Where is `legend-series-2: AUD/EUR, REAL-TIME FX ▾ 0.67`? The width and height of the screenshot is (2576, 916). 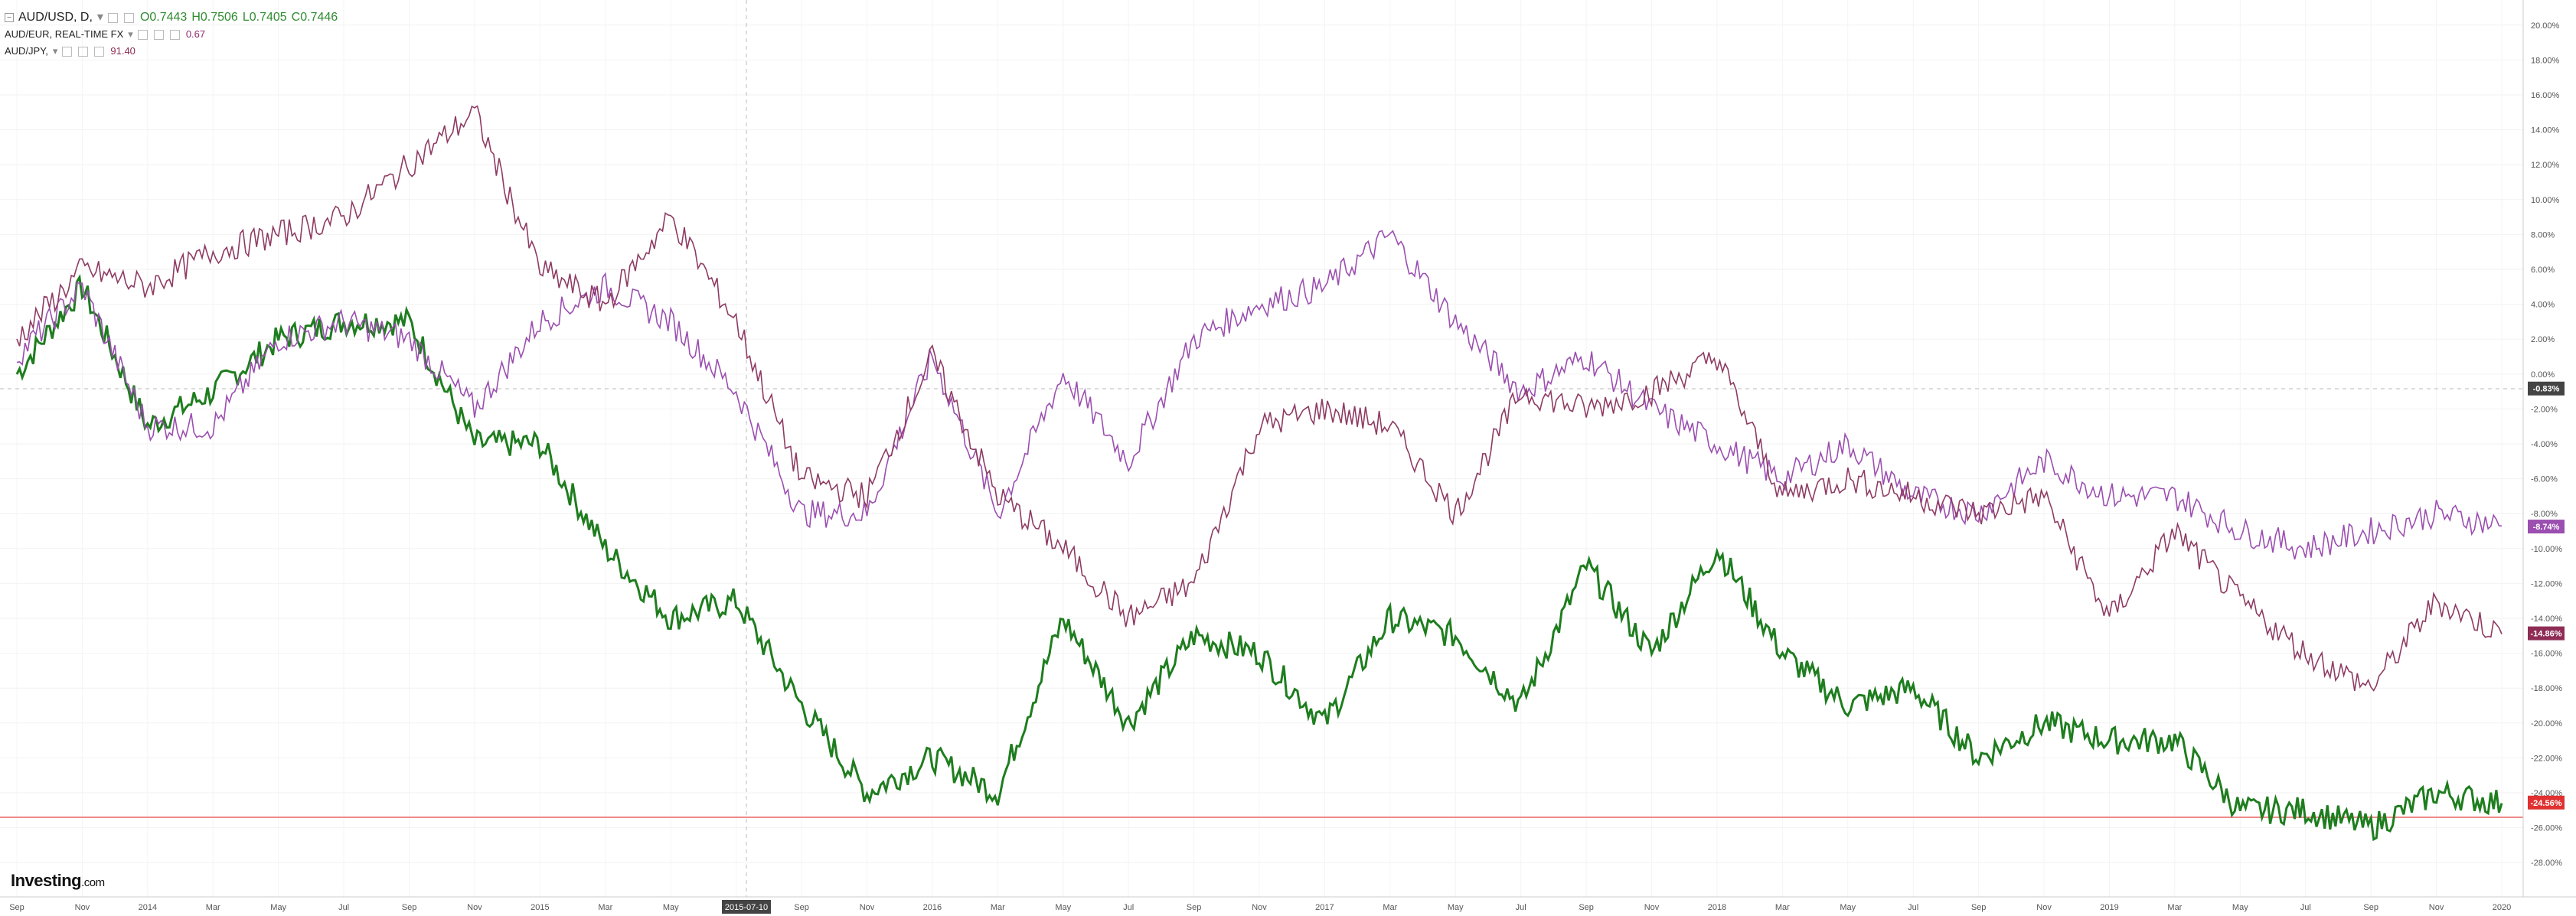 legend-series-2: AUD/EUR, REAL-TIME FX ▾ 0.67 is located at coordinates (171, 34).